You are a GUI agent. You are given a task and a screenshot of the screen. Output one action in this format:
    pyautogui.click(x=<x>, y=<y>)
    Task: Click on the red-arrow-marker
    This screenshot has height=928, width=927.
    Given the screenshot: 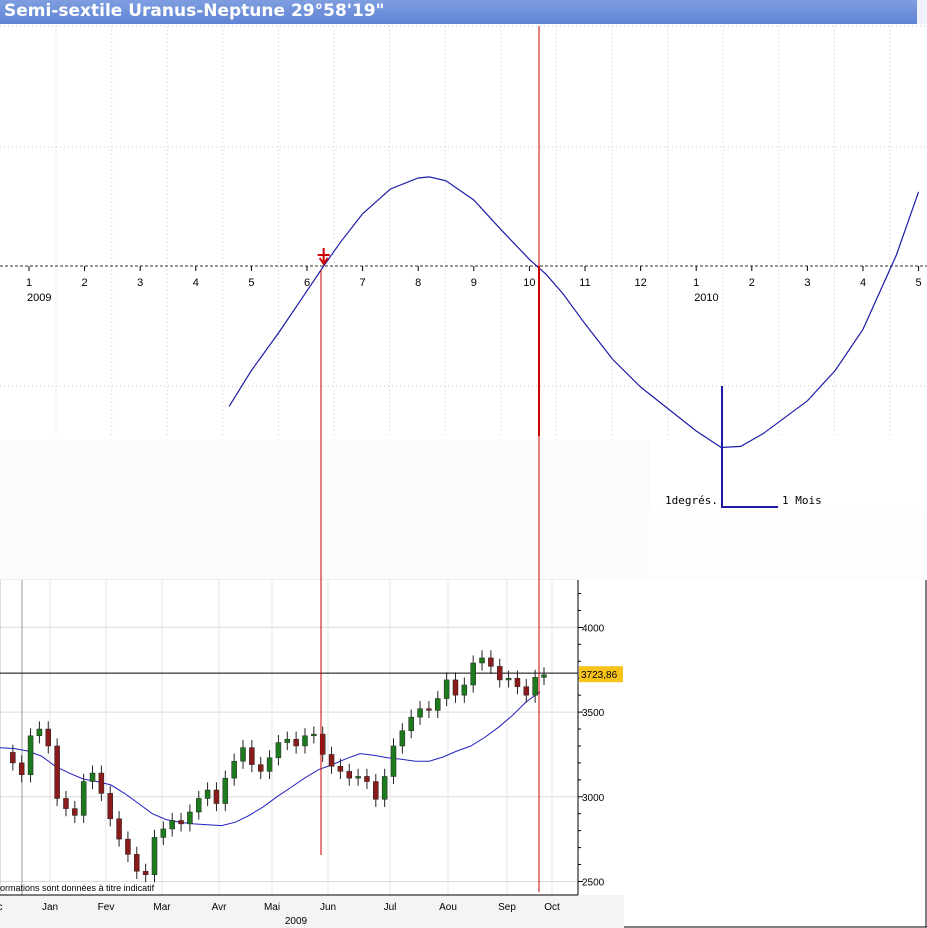 What is the action you would take?
    pyautogui.click(x=323, y=257)
    